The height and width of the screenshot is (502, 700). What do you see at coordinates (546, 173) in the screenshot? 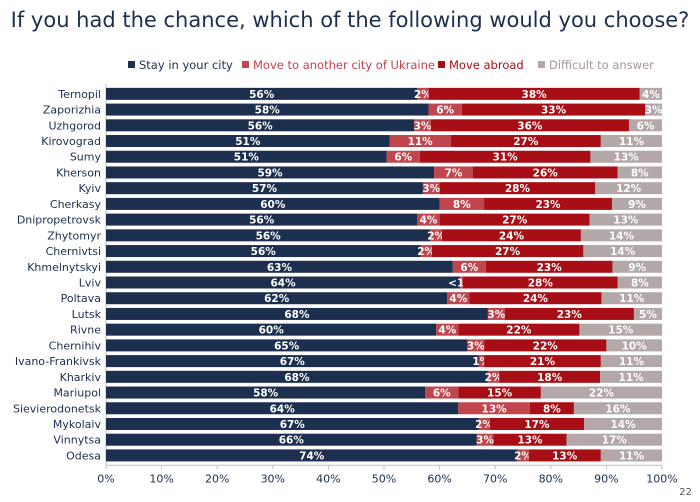
I see `data-label: 26%` at bounding box center [546, 173].